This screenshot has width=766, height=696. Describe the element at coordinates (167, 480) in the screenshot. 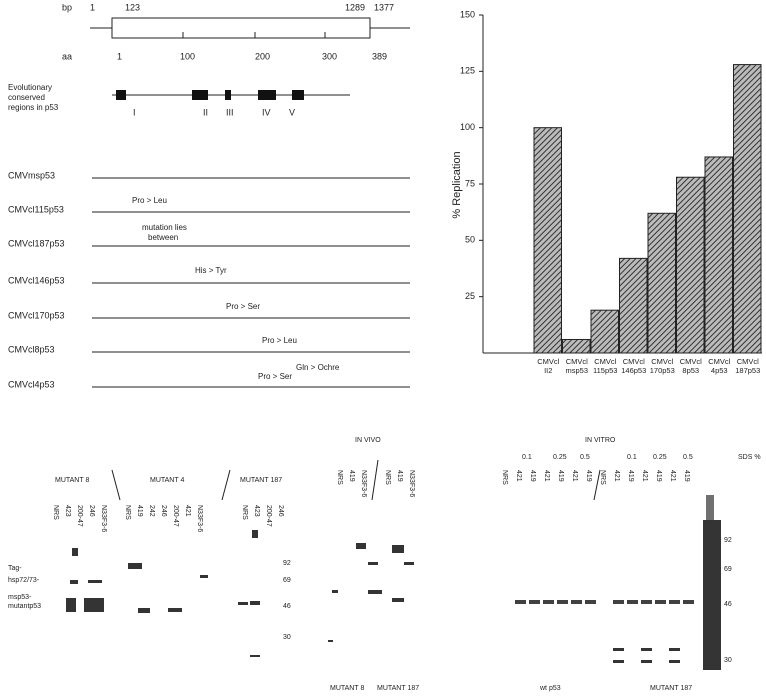

I see `group-title: MUTANT 4` at that location.